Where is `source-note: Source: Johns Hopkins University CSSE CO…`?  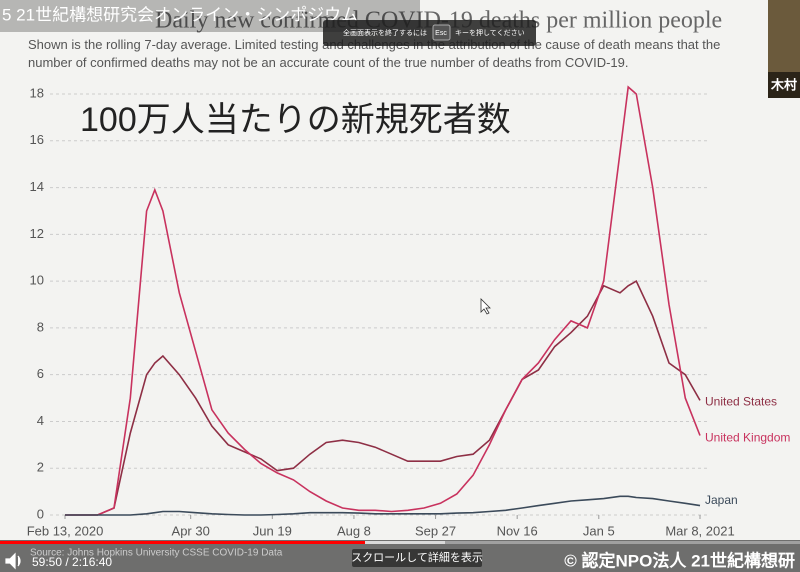
source-note: Source: Johns Hopkins University CSSE CO… is located at coordinates (156, 553).